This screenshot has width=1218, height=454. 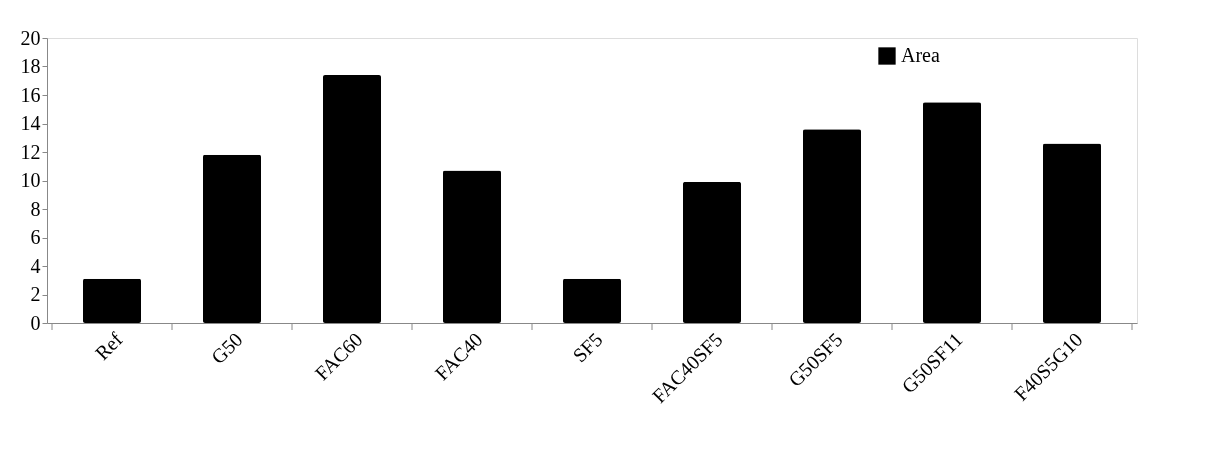 What do you see at coordinates (920, 55) in the screenshot?
I see `legend-label: Area` at bounding box center [920, 55].